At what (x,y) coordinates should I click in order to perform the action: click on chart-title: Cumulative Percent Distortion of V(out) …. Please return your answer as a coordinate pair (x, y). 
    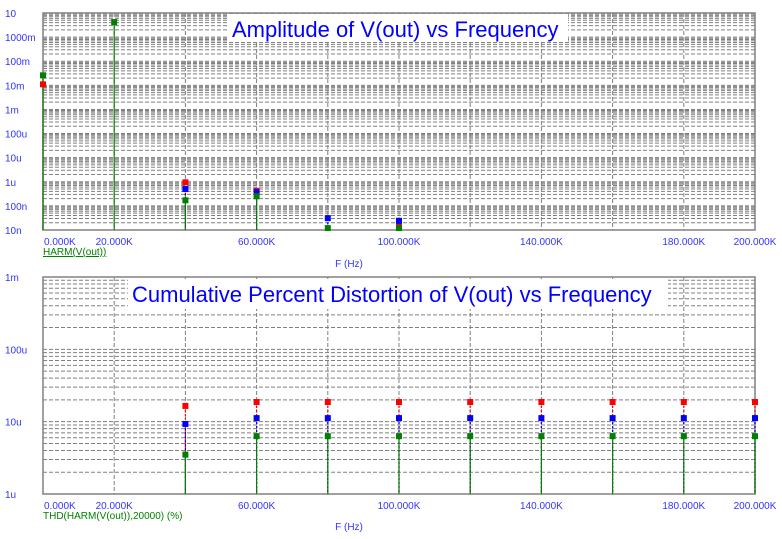
    Looking at the image, I should click on (392, 294).